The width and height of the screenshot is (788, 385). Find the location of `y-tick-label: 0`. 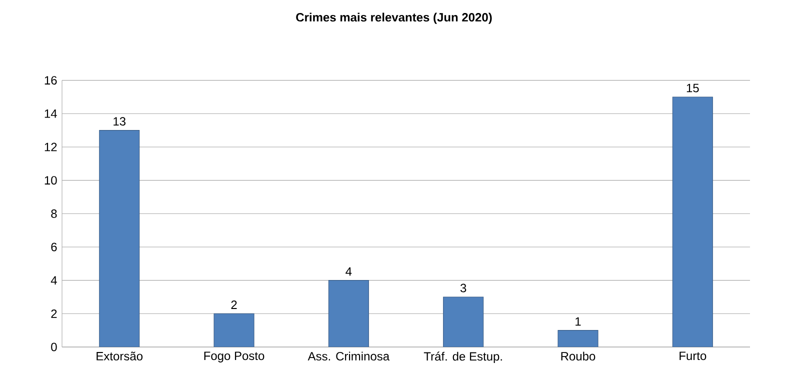

y-tick-label: 0 is located at coordinates (54, 347).